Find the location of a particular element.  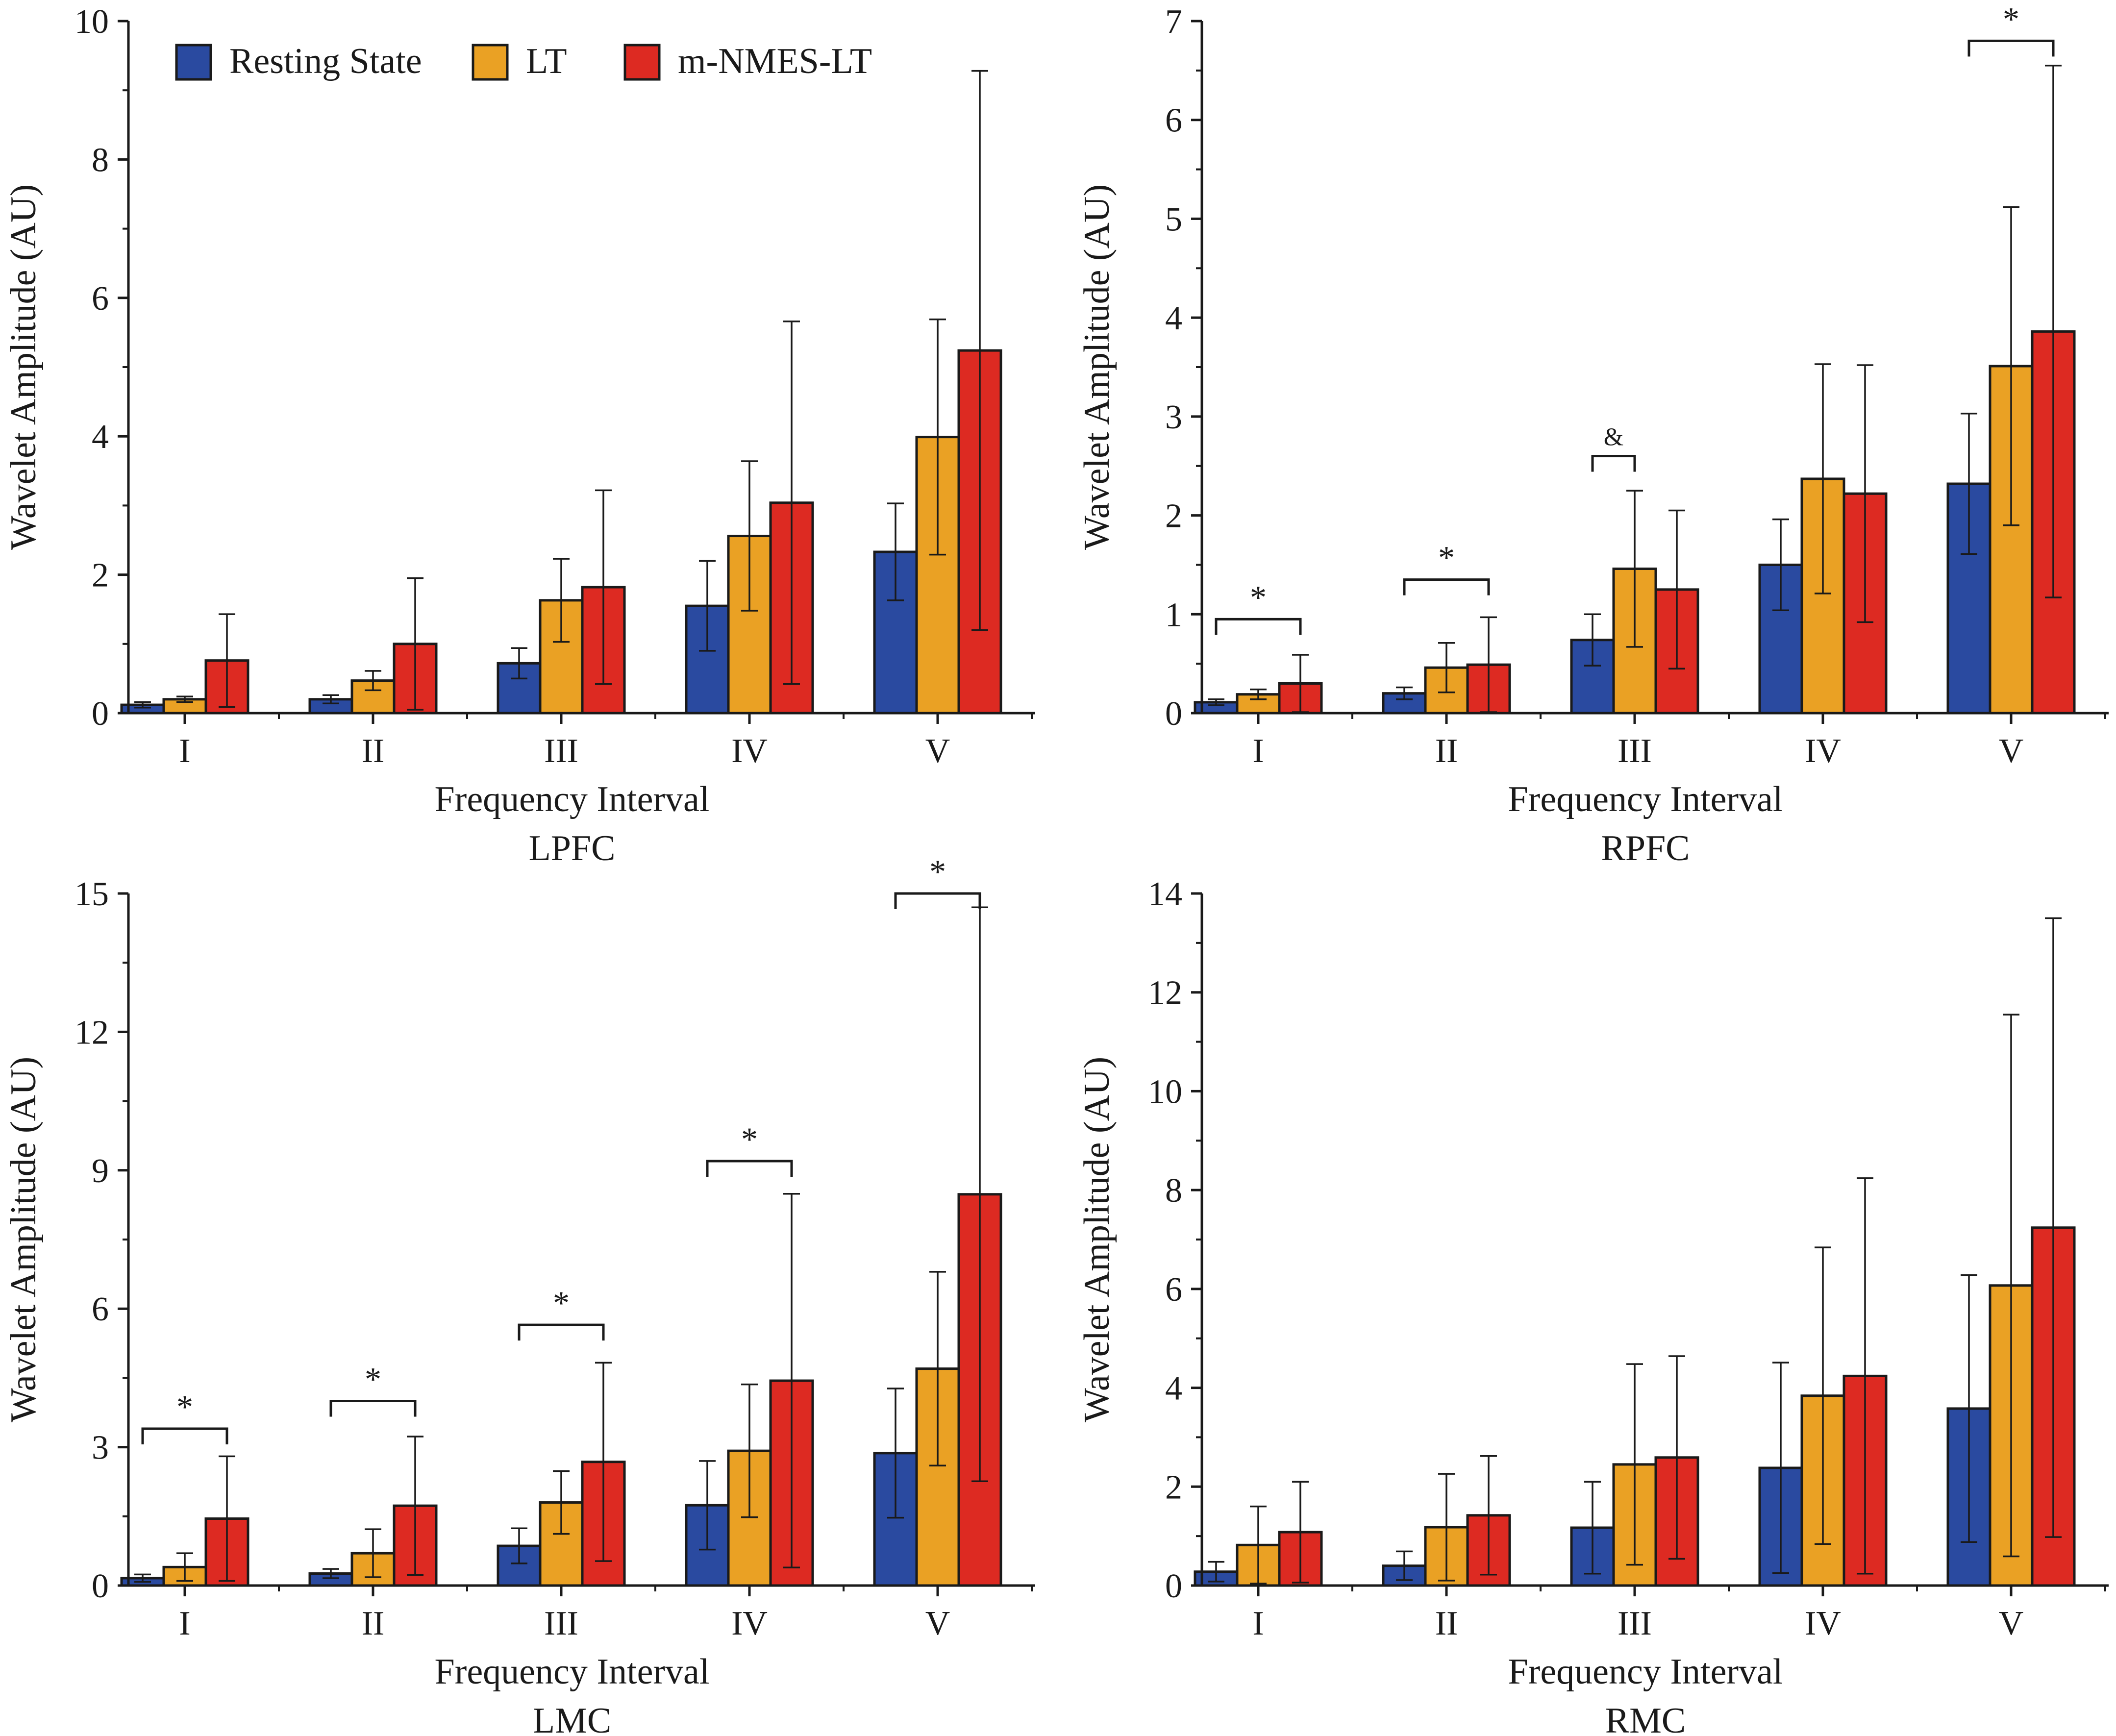

panel-title: RMC is located at coordinates (1645, 1719).